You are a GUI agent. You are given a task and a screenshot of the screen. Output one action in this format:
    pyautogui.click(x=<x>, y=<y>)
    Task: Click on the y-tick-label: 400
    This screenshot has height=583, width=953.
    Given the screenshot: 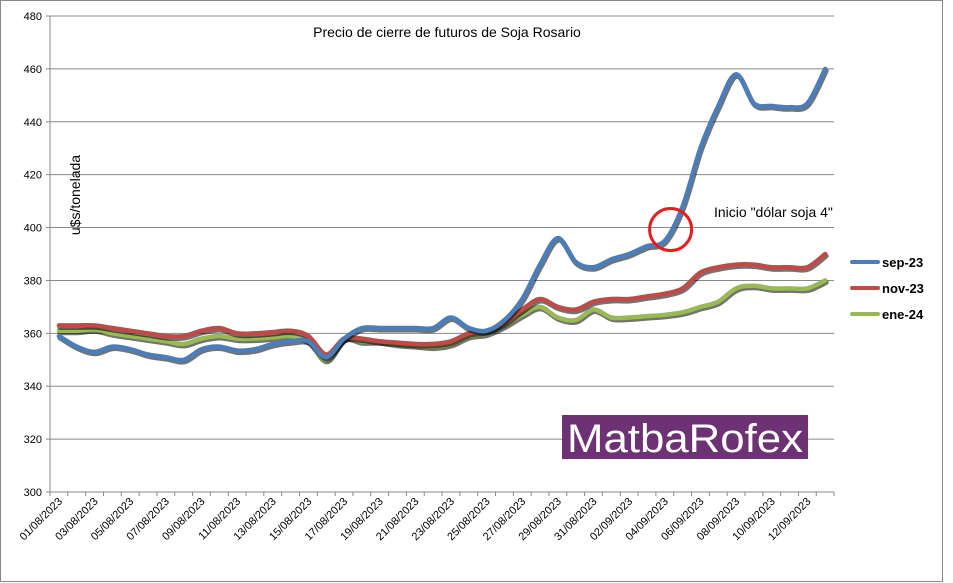 What is the action you would take?
    pyautogui.click(x=33, y=229)
    